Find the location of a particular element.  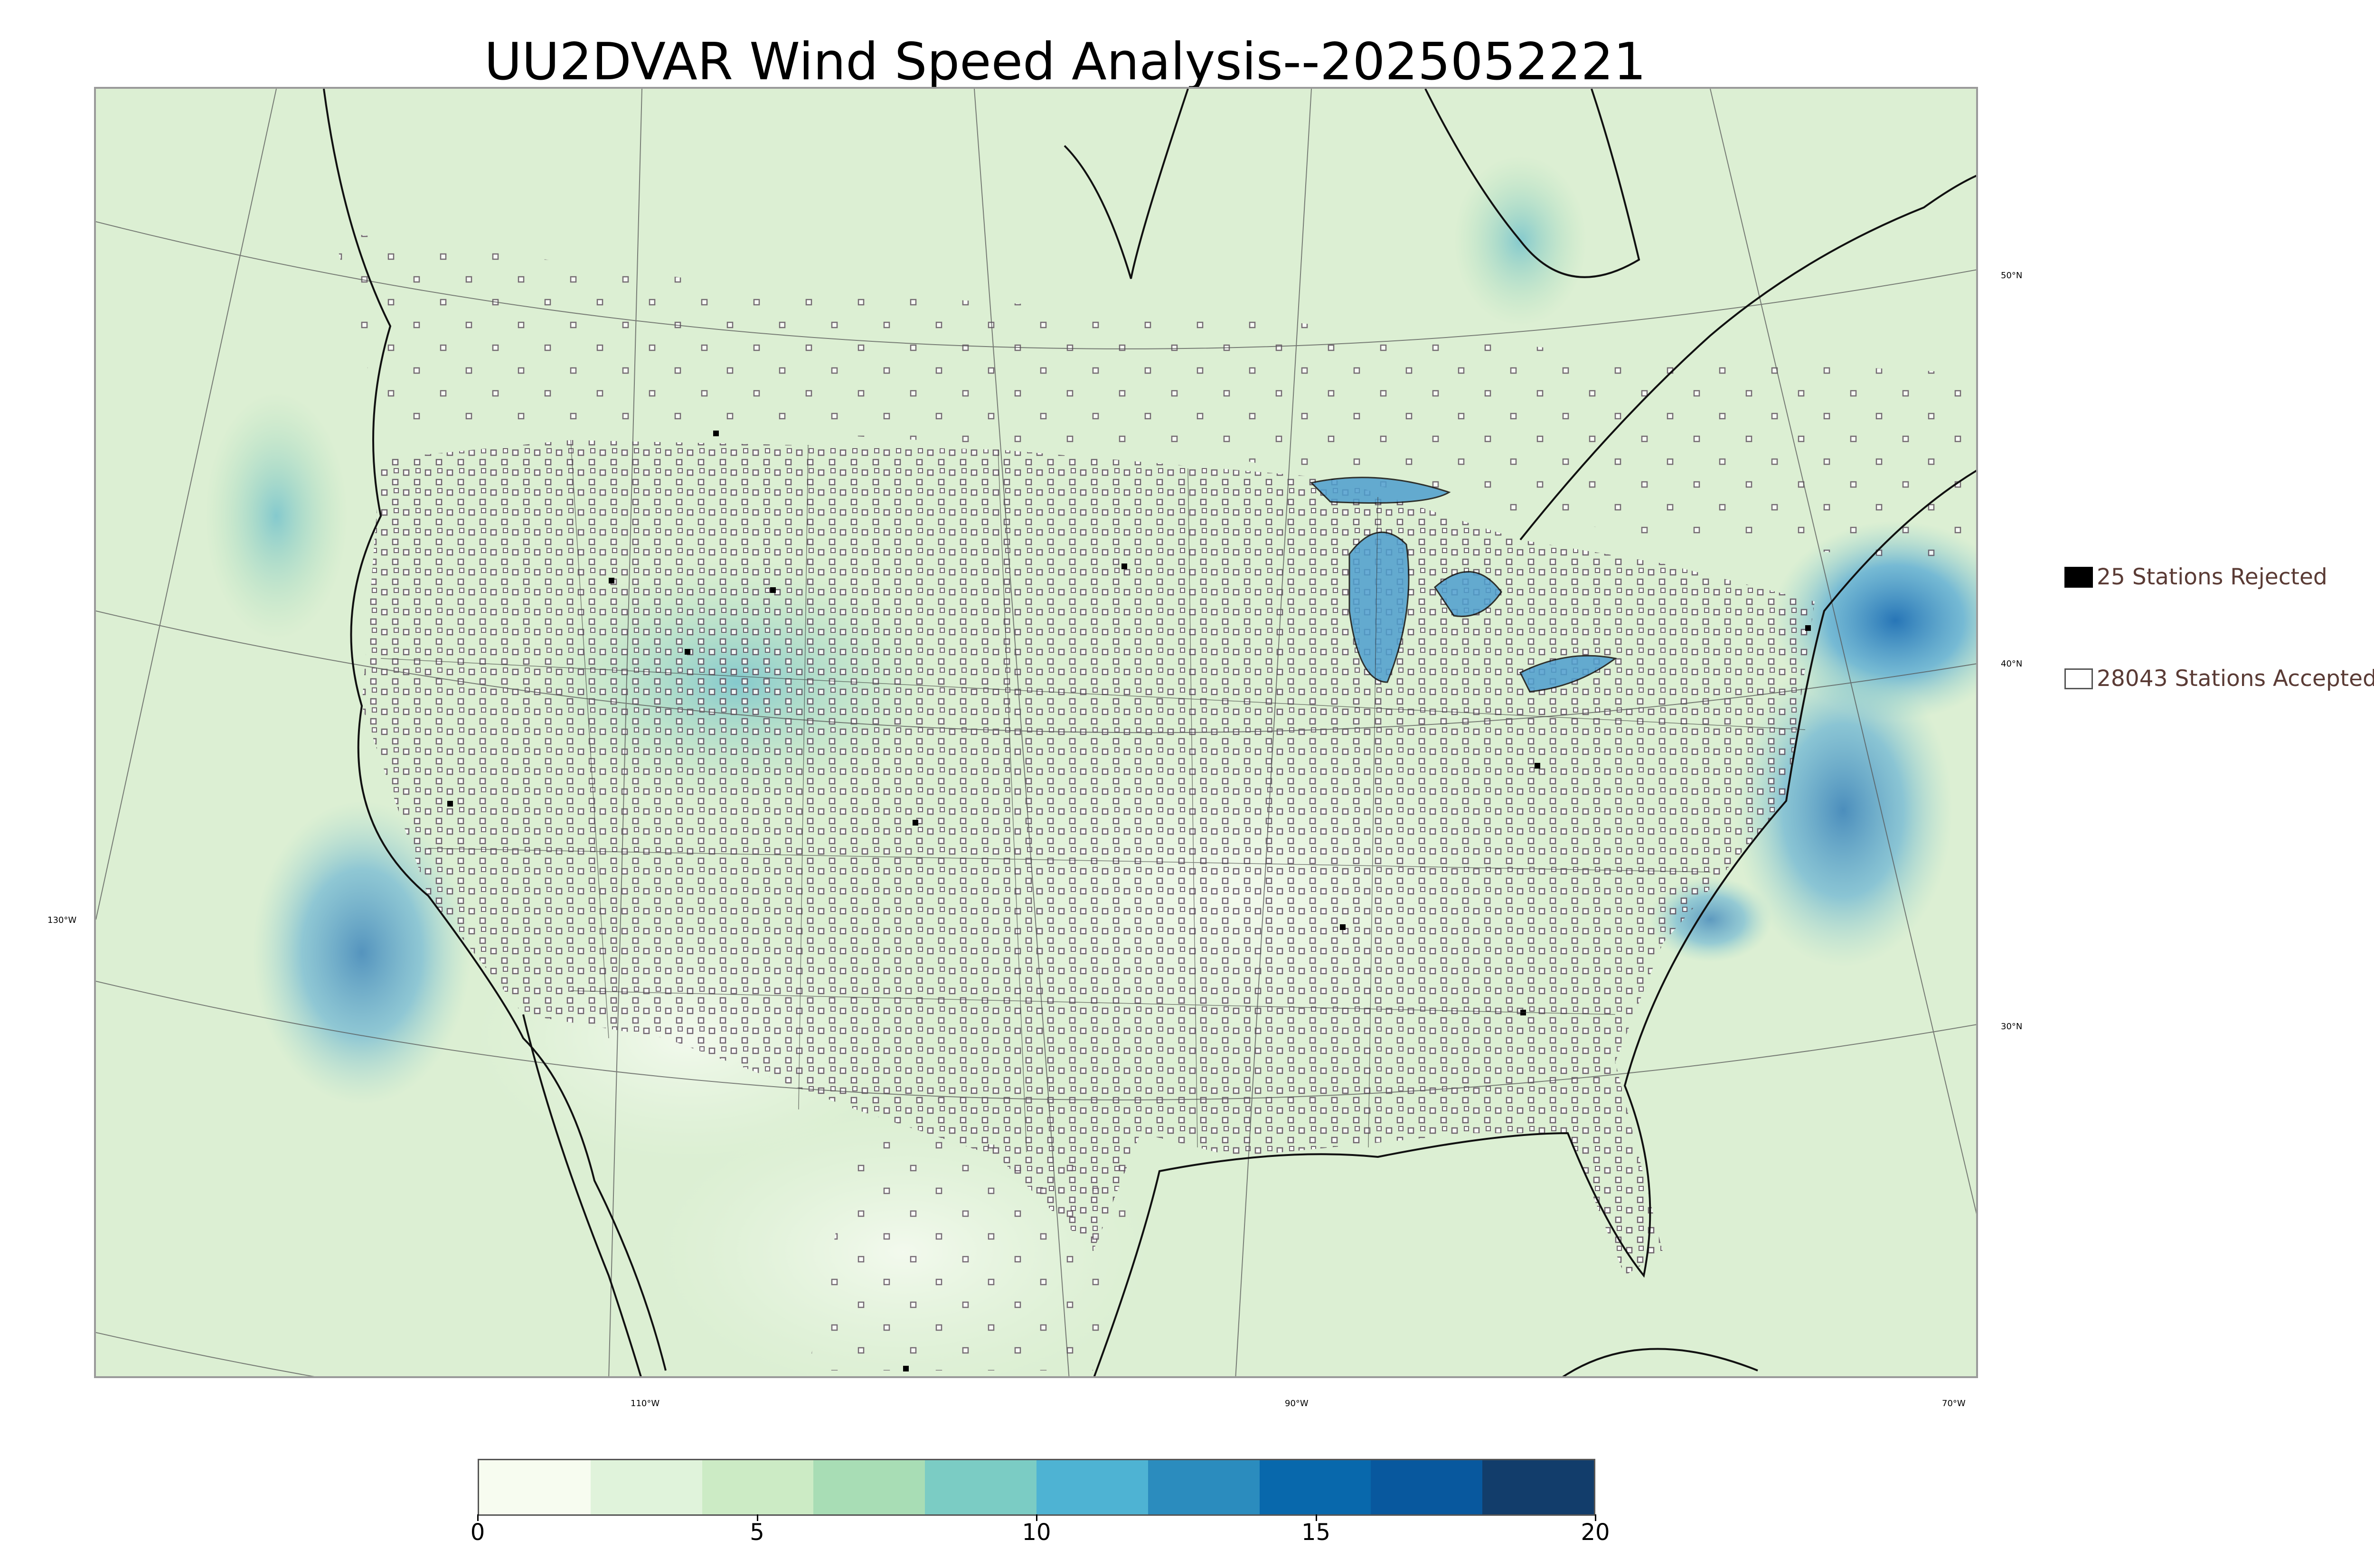

lat-label-30: 30°N is located at coordinates (2012, 1027).